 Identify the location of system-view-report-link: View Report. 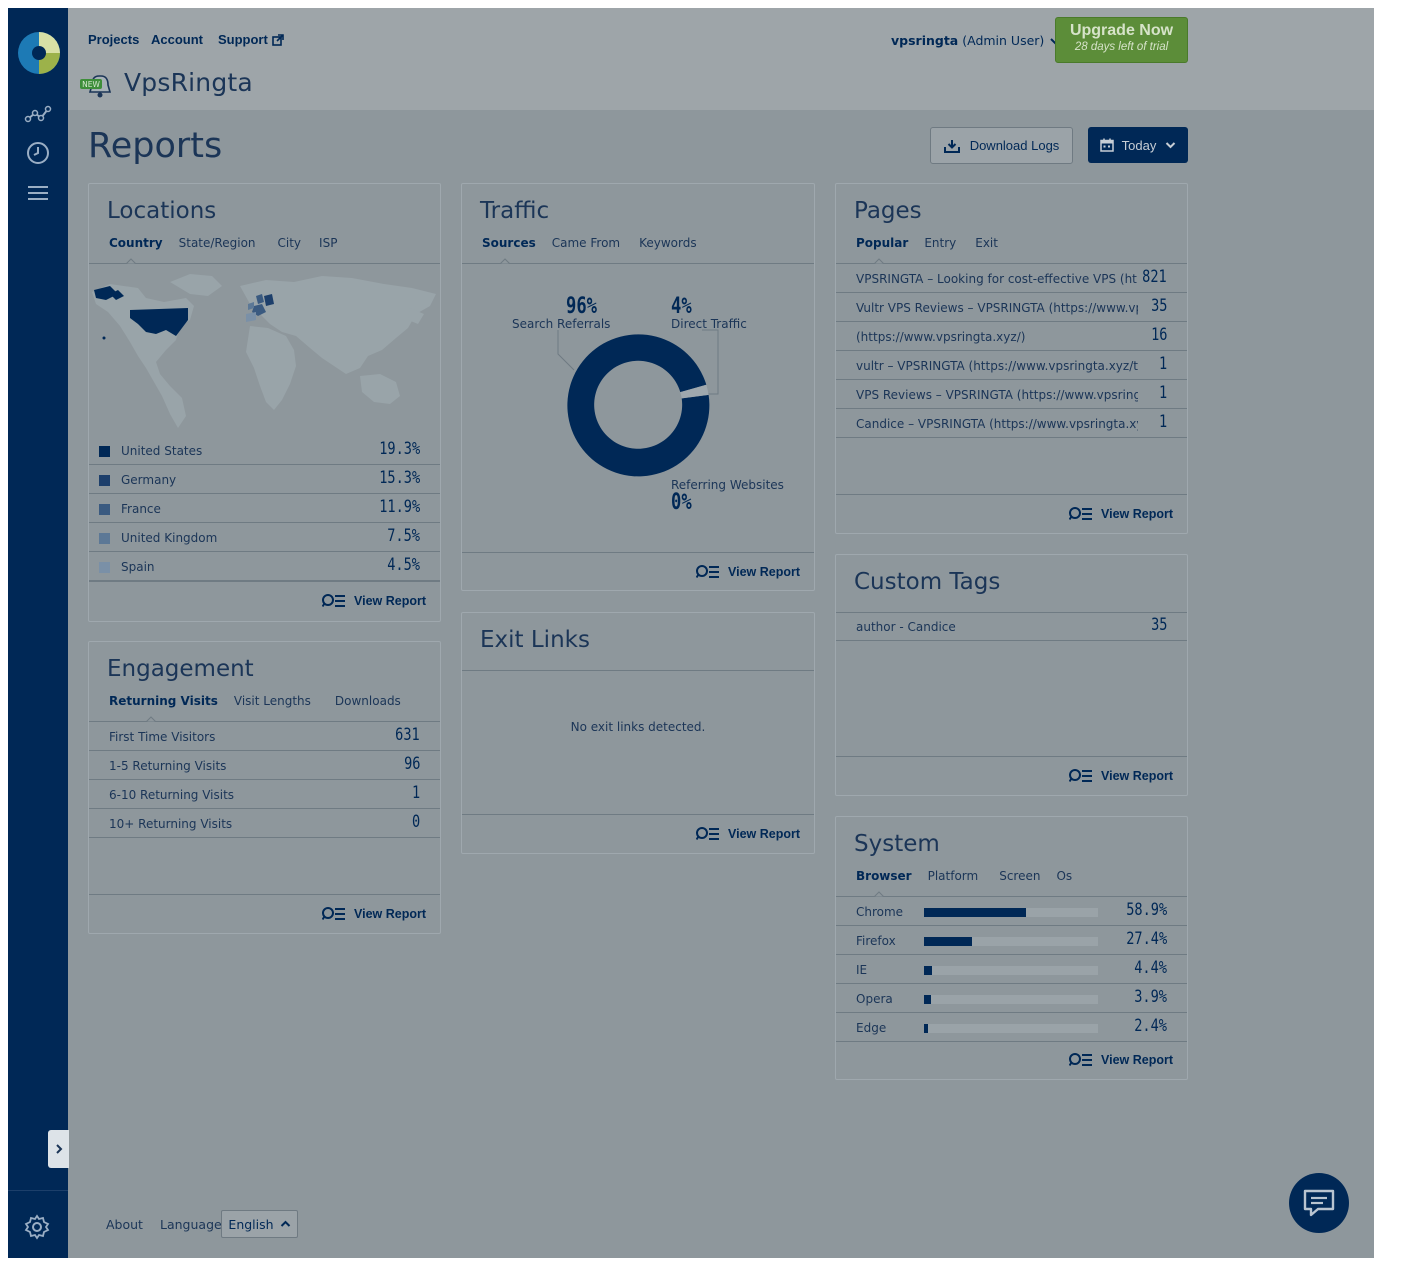
(1120, 1060).